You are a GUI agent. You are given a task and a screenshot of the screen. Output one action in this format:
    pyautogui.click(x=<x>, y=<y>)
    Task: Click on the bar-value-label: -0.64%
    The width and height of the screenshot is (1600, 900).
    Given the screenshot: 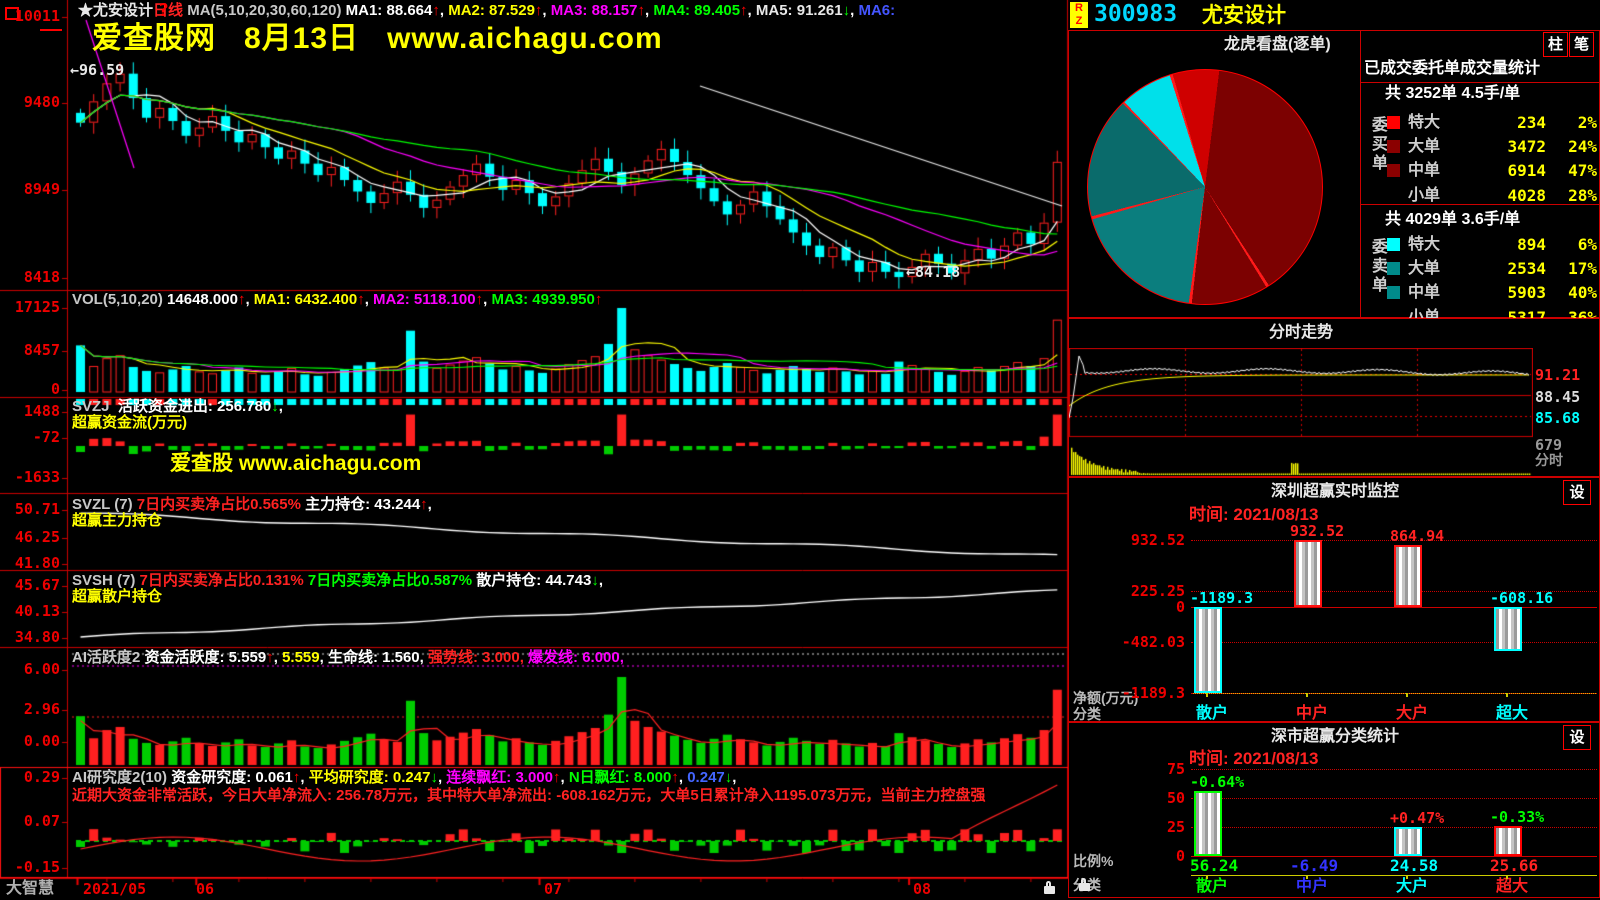 What is the action you would take?
    pyautogui.click(x=1217, y=781)
    